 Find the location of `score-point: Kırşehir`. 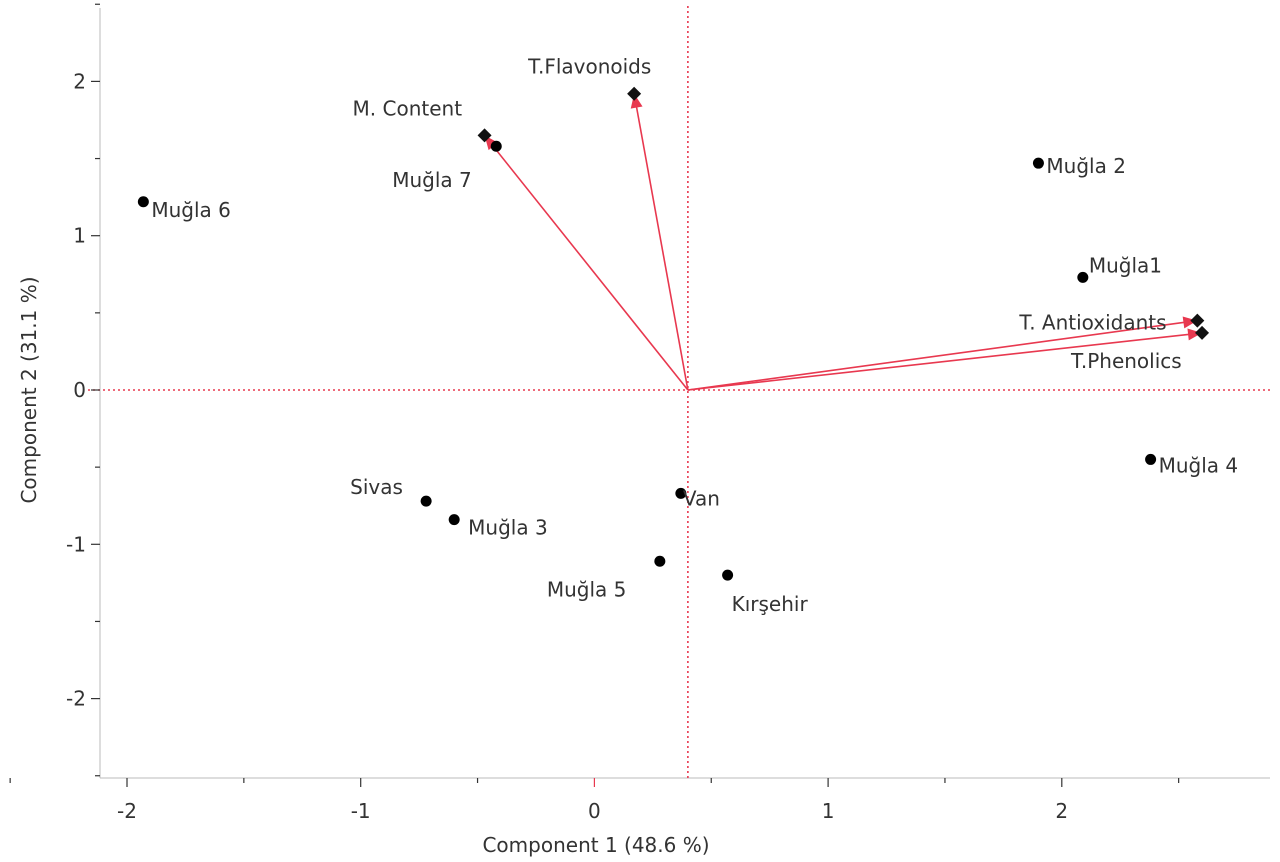

score-point: Kırşehir is located at coordinates (765, 592).